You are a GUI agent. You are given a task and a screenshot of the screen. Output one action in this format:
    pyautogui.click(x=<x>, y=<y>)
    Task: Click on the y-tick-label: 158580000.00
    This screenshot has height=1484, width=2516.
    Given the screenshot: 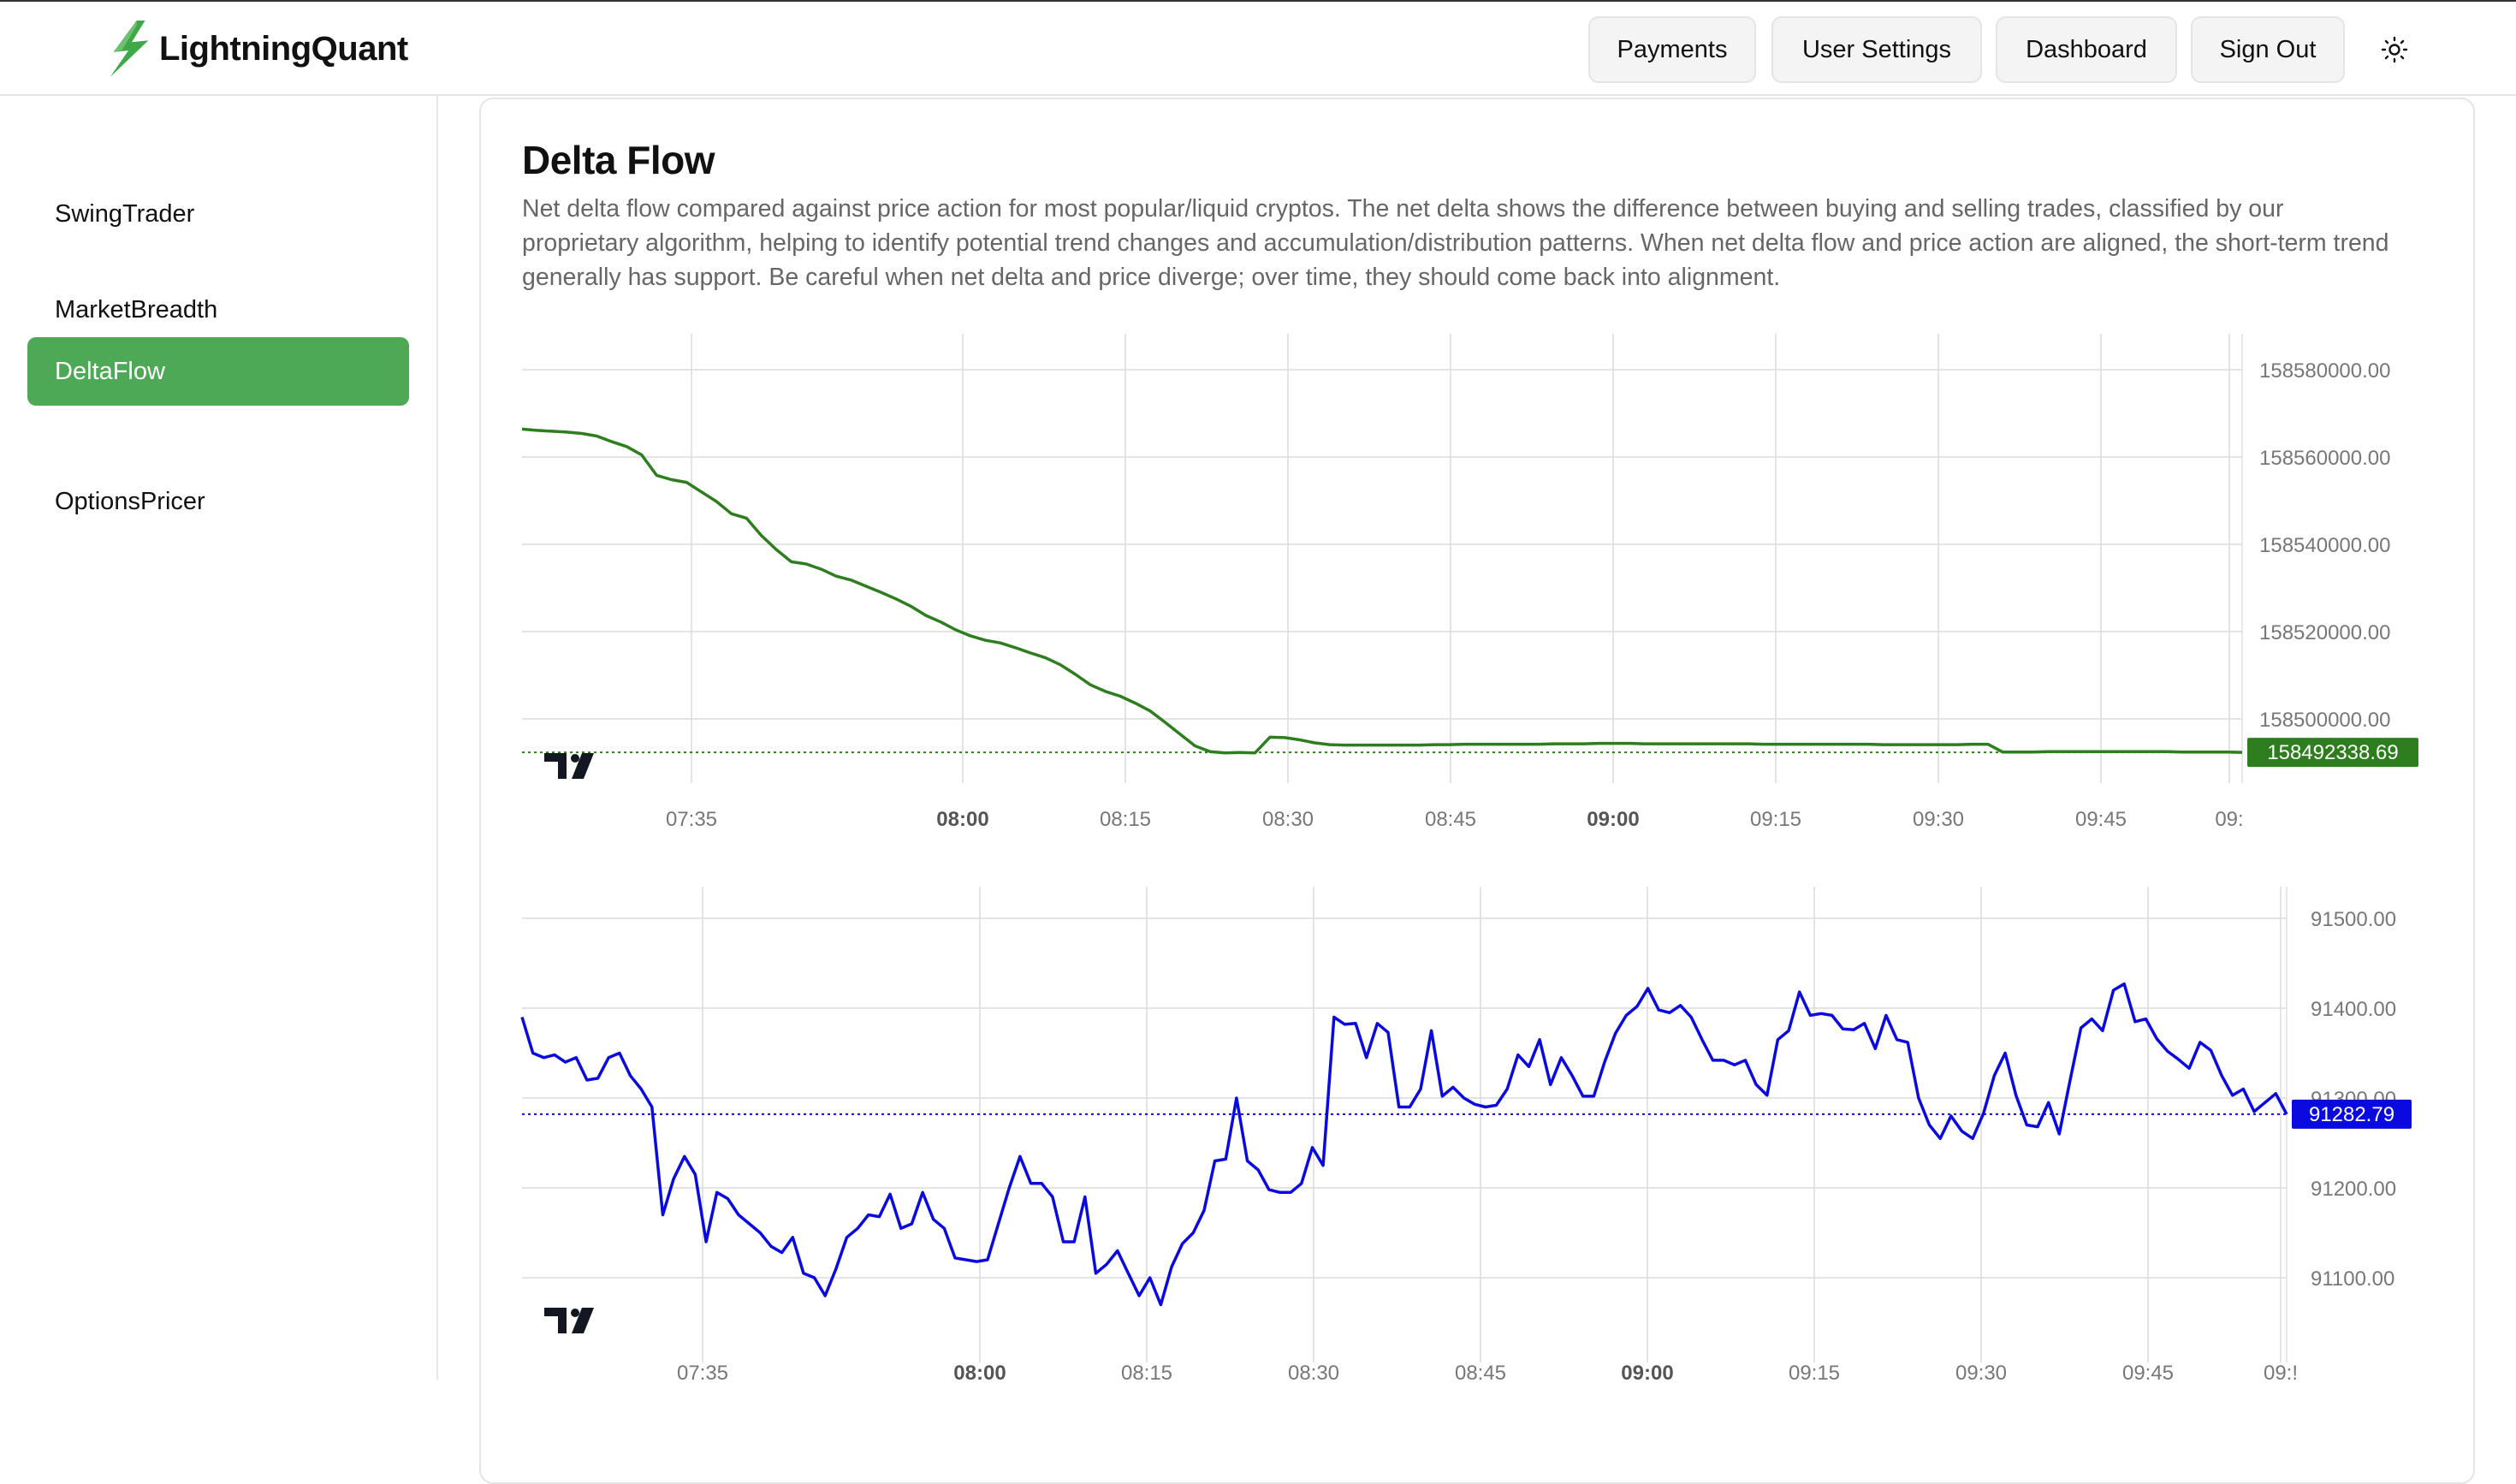 What is the action you would take?
    pyautogui.click(x=2325, y=371)
    